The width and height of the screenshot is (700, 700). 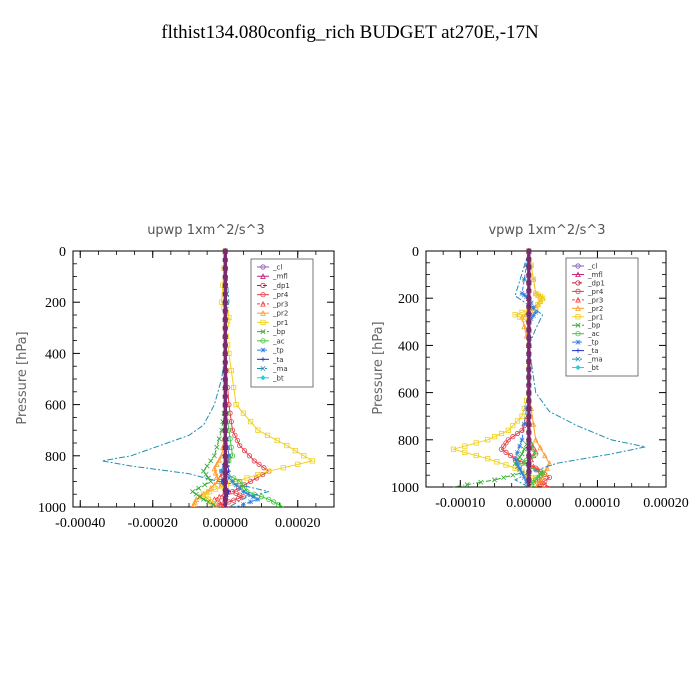 I want to click on x-tick-label: 0.00000, so click(x=529, y=503).